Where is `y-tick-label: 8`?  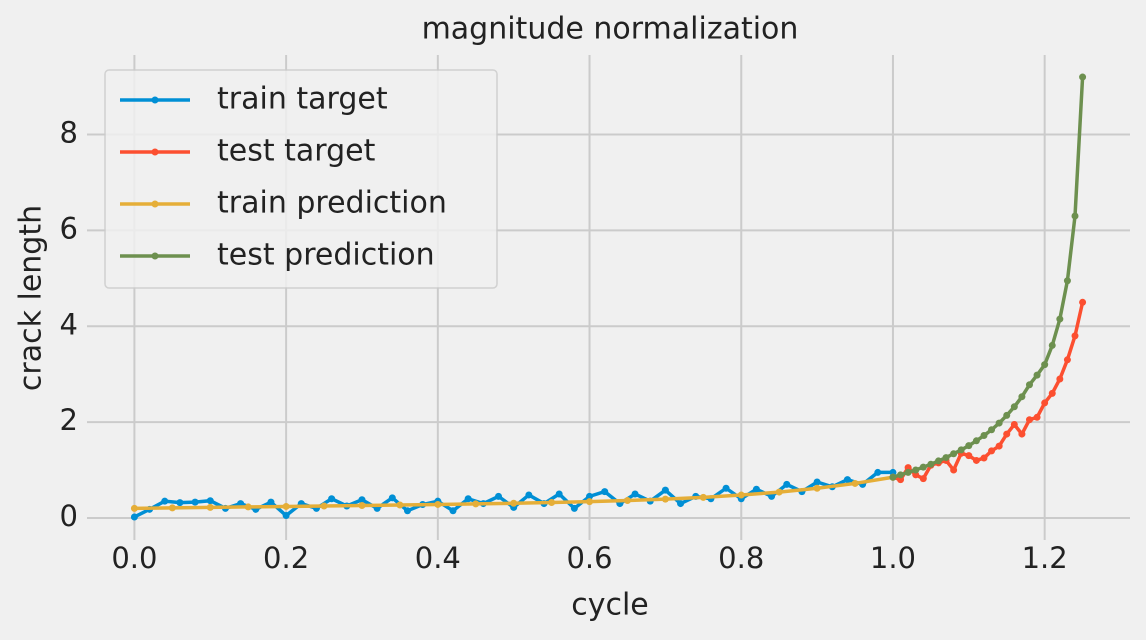
y-tick-label: 8 is located at coordinates (69, 133).